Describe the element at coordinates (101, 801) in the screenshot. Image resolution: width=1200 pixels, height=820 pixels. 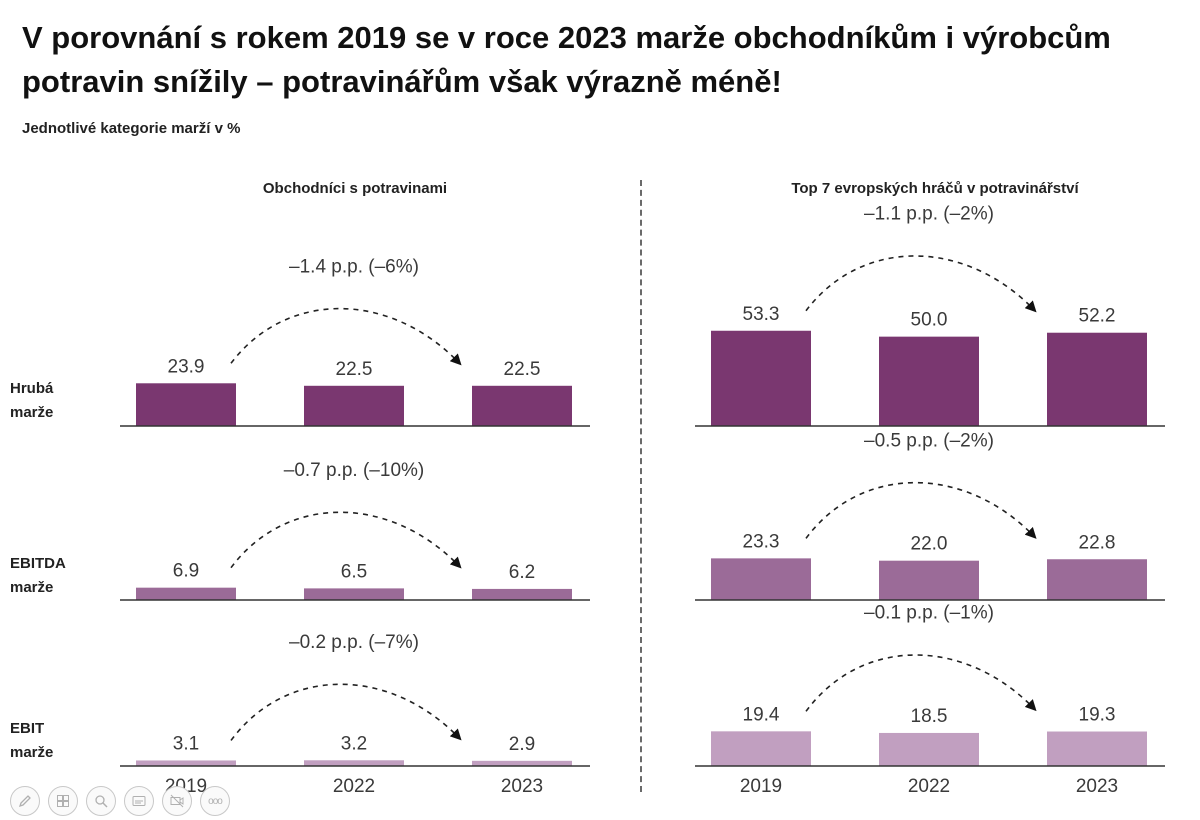
I see `zoom-icon` at that location.